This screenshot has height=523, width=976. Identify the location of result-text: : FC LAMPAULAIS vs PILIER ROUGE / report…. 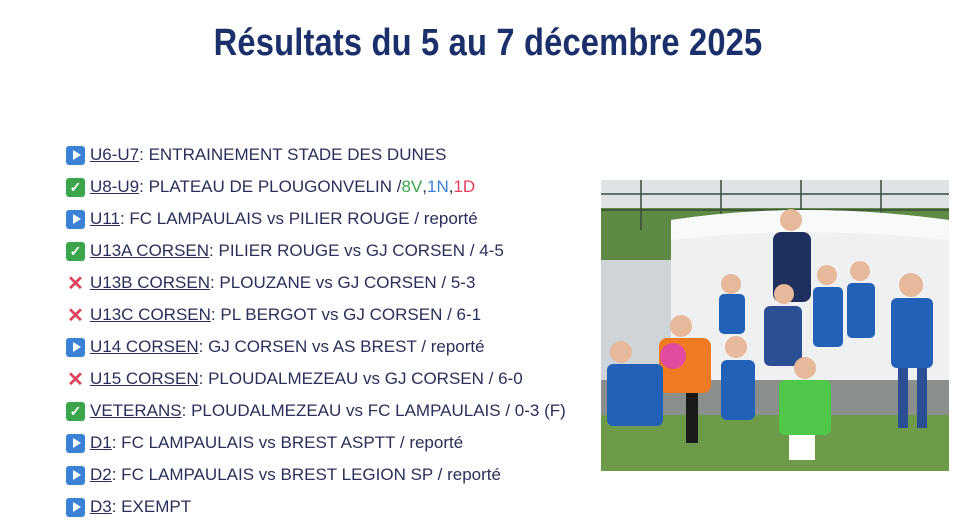
(298, 218).